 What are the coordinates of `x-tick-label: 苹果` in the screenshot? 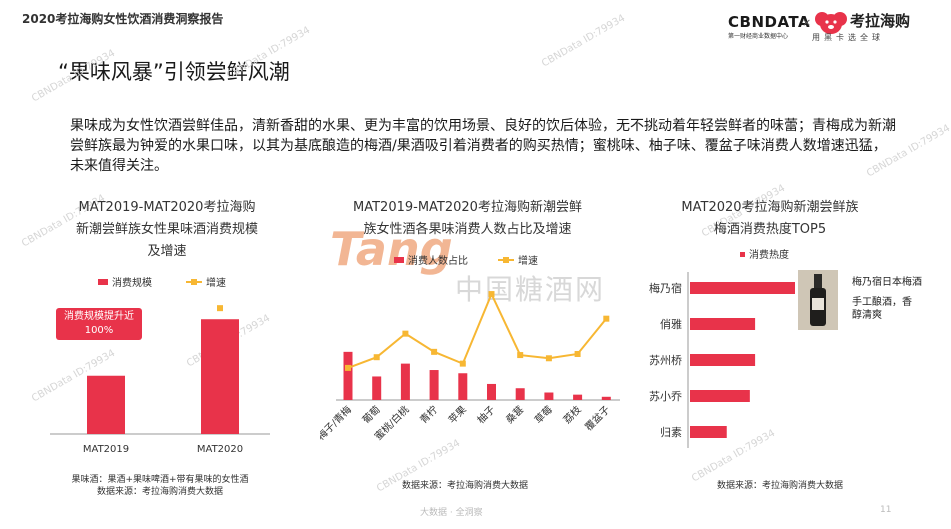 It's located at (457, 414).